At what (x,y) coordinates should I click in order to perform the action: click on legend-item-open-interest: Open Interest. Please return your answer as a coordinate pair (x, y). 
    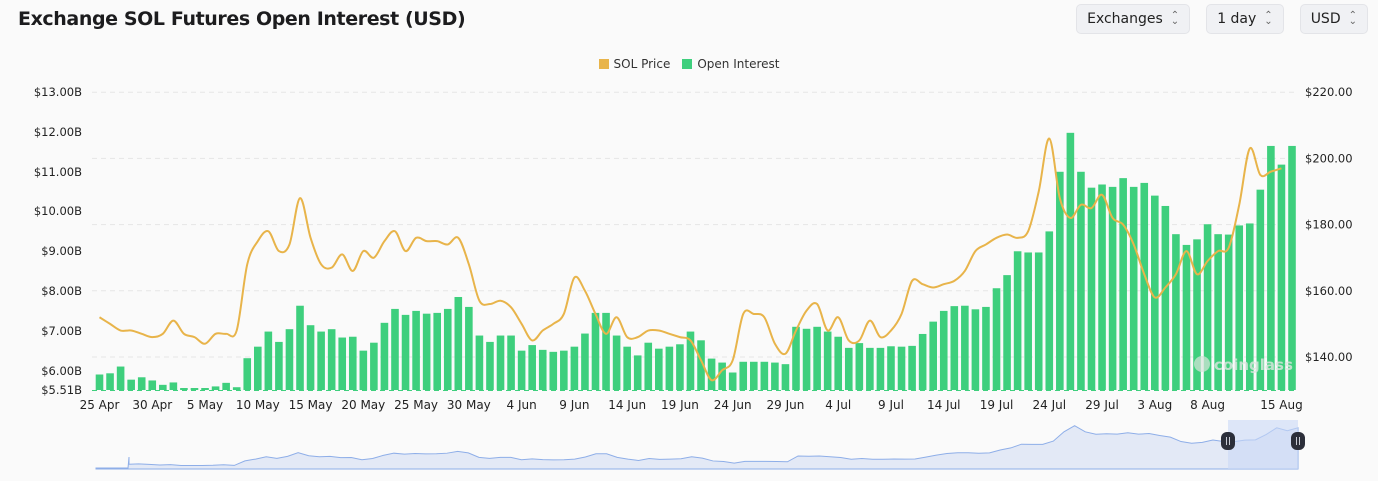
    Looking at the image, I should click on (730, 64).